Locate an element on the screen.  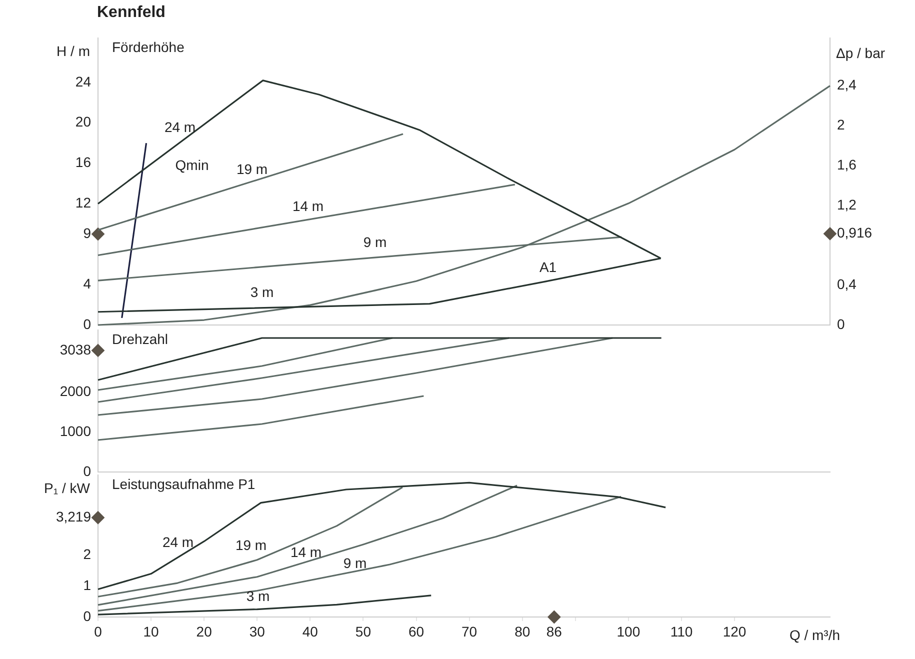
chart-subtitle: Förderhöhe is located at coordinates (148, 46).